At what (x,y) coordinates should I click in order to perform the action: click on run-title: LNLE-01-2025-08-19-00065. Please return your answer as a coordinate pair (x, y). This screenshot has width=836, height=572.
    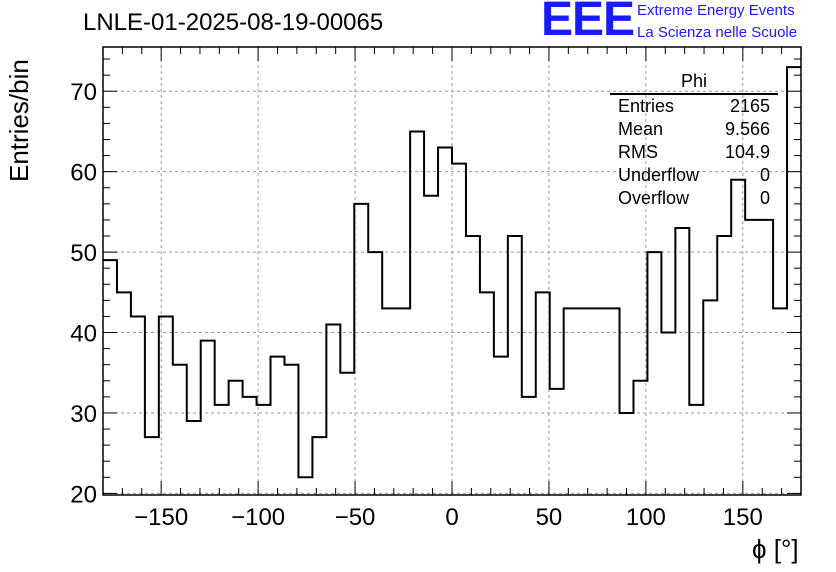
    Looking at the image, I should click on (233, 22).